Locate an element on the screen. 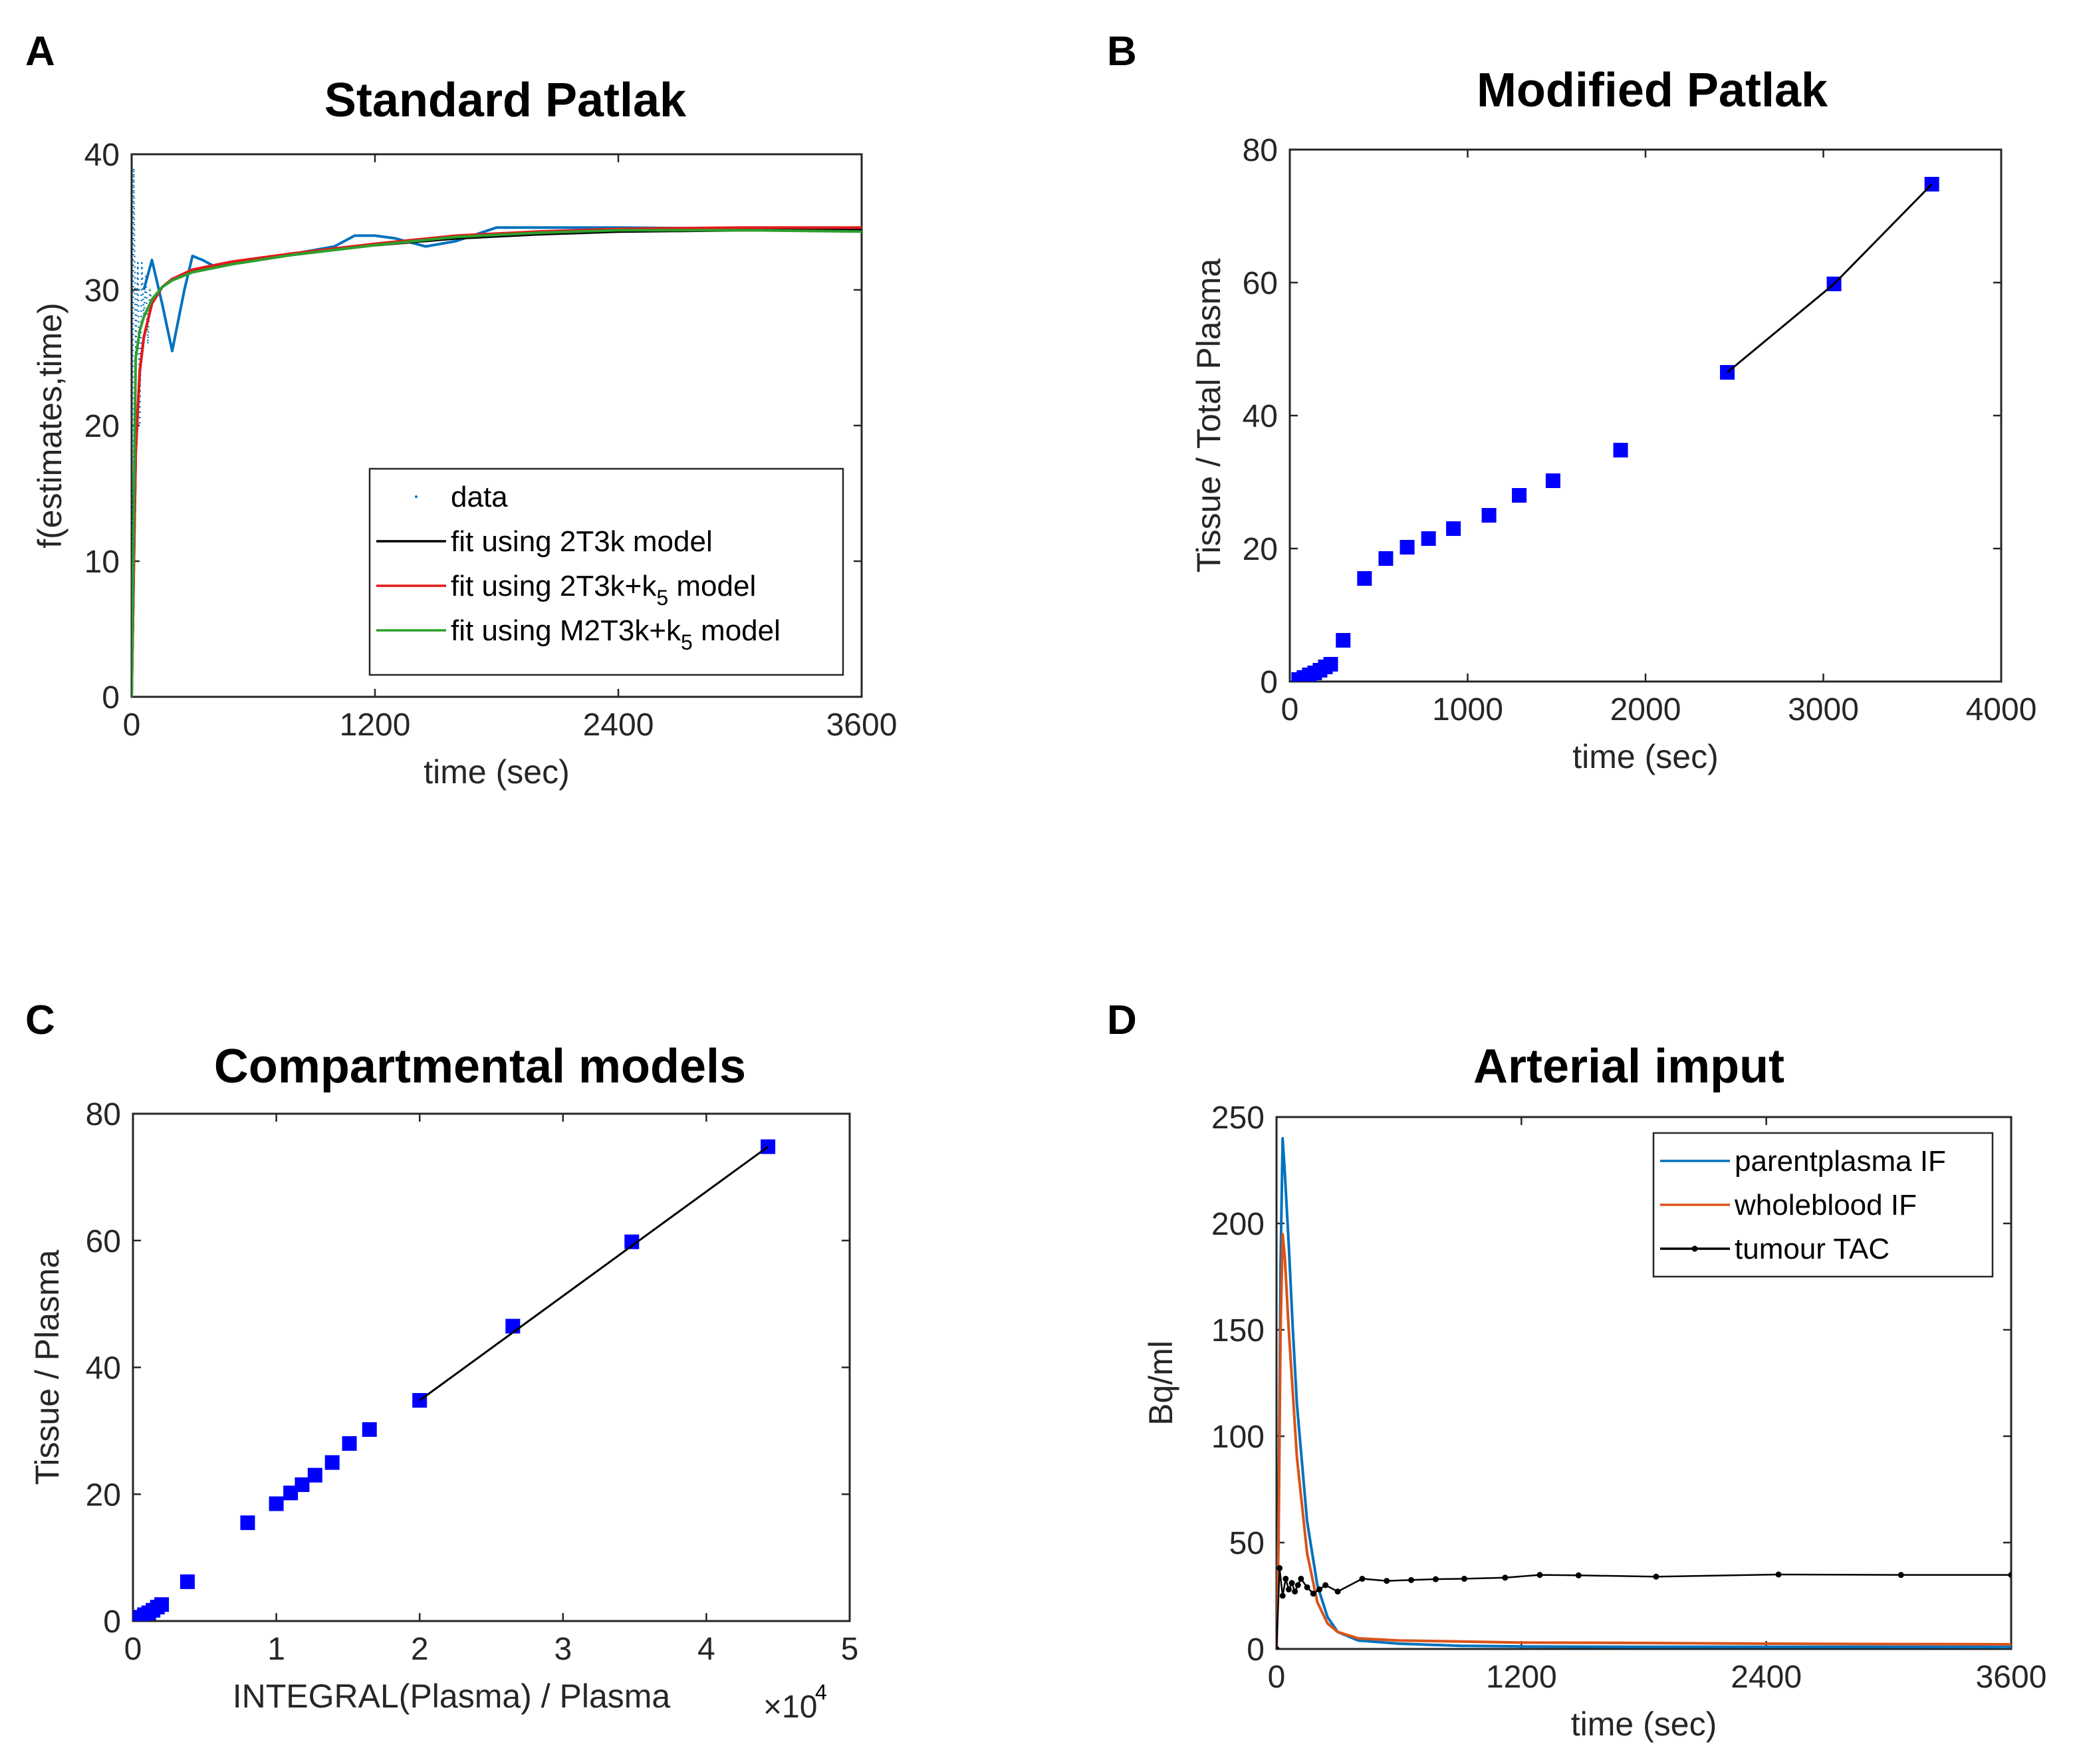 The image size is (2073, 1764). legend: parentplasma IF wholeblood IF tumour TAC is located at coordinates (1823, 1205).